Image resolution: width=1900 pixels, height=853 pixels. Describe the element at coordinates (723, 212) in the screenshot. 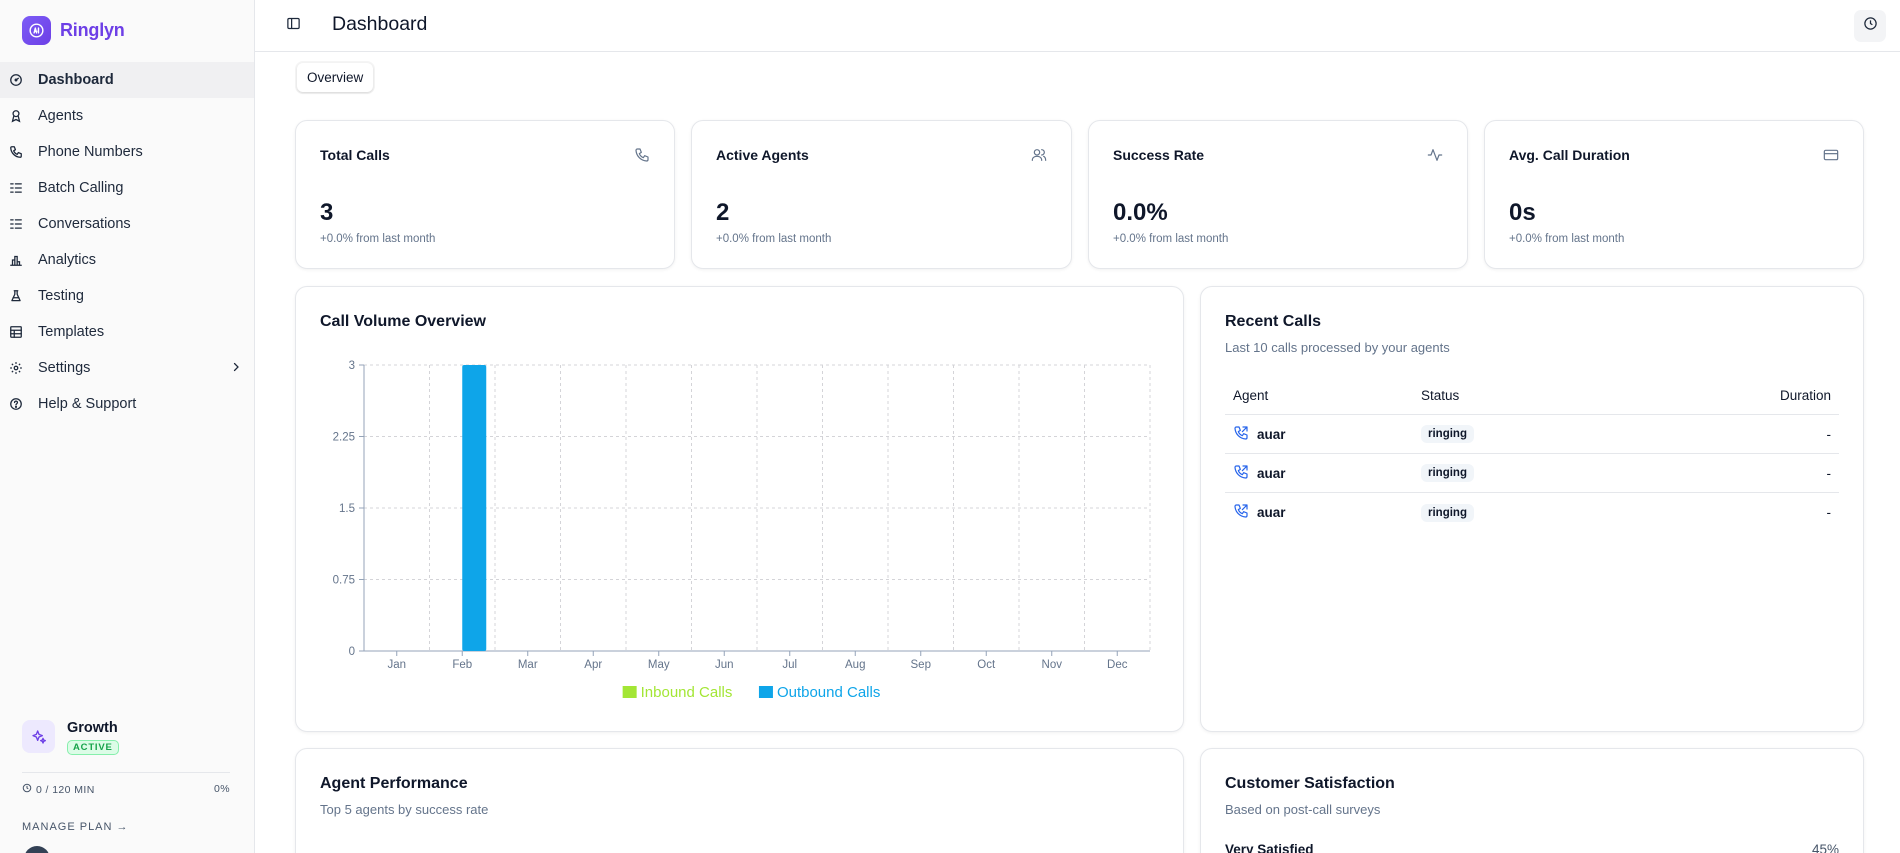

I see `stat-value: 2` at that location.